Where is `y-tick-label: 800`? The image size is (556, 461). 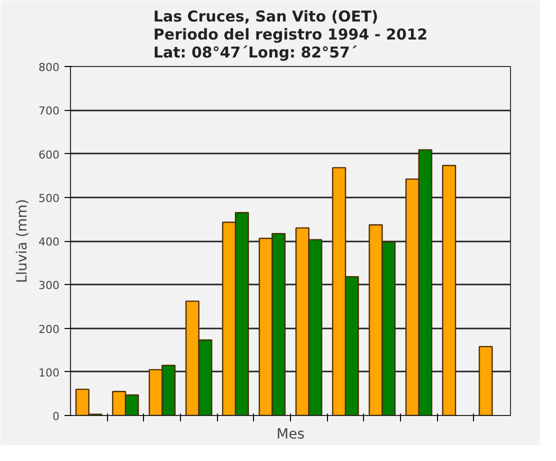 y-tick-label: 800 is located at coordinates (49, 67).